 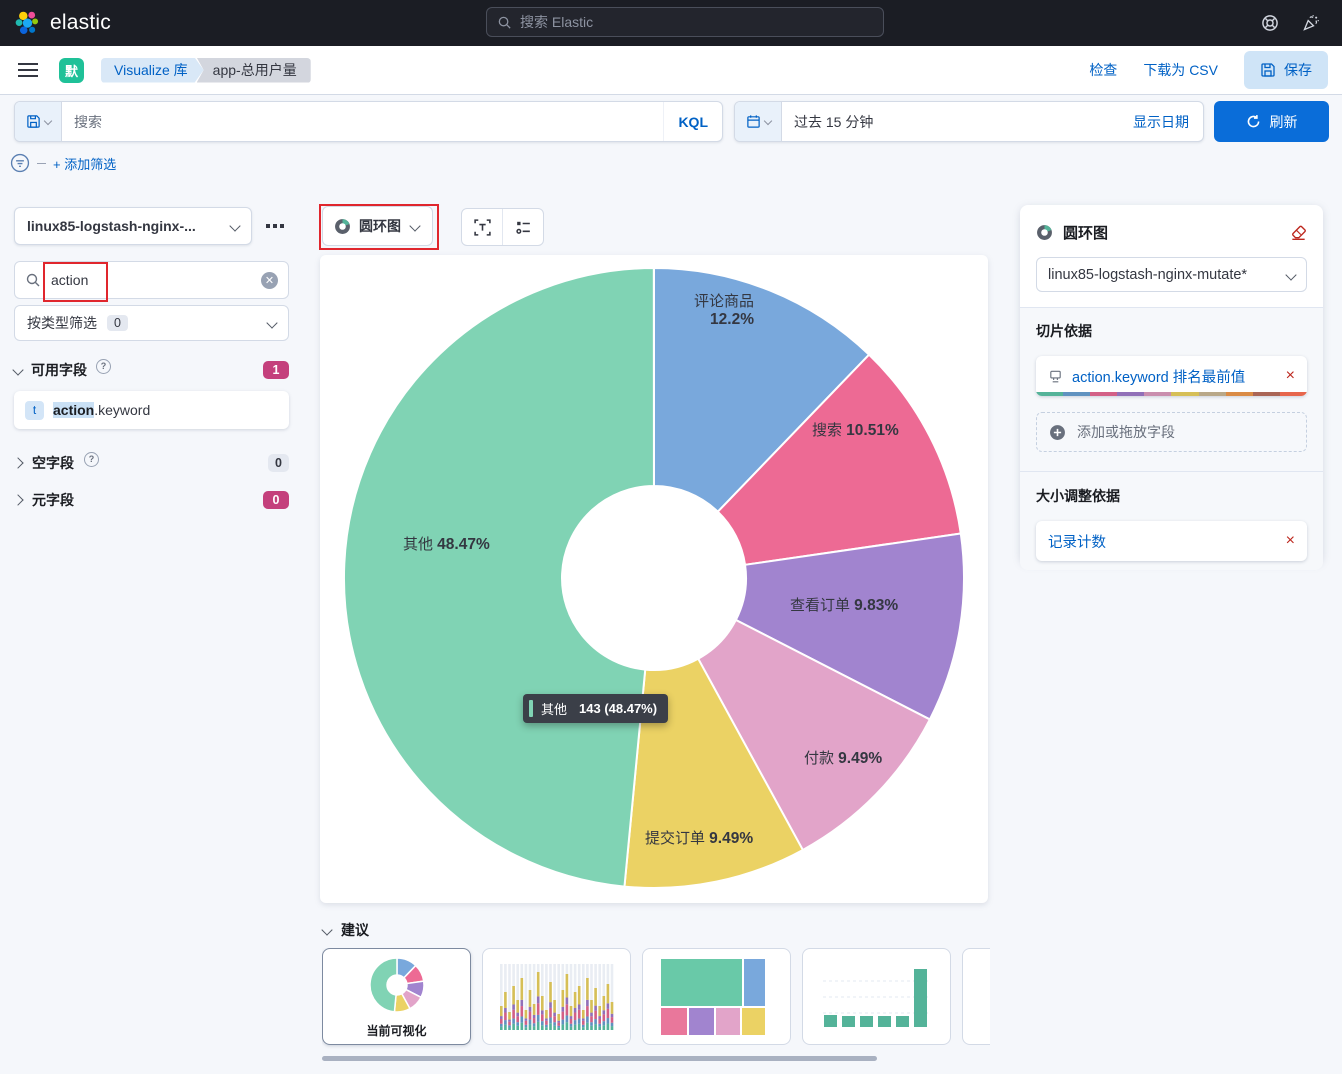 I want to click on type-filter-count-badge: 0, so click(x=117, y=323).